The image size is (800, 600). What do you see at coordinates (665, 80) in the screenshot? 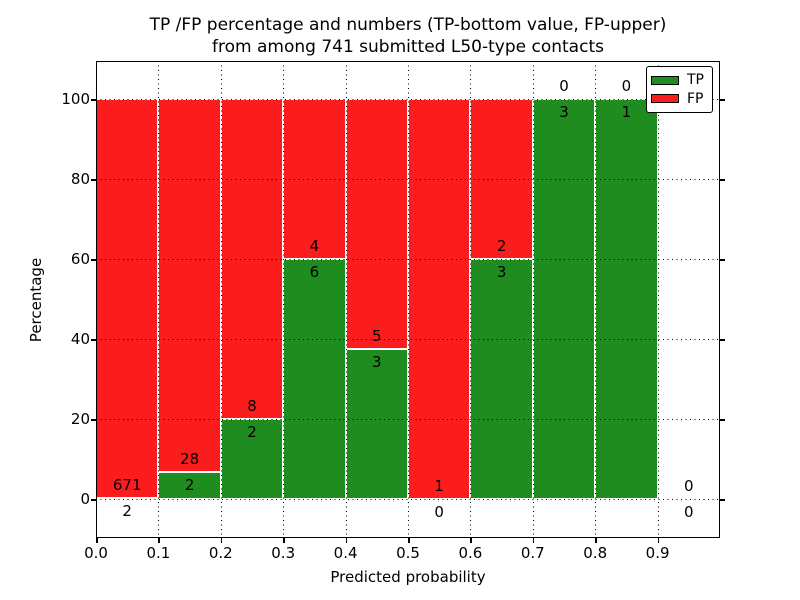
I see `legend-swatch-tp` at bounding box center [665, 80].